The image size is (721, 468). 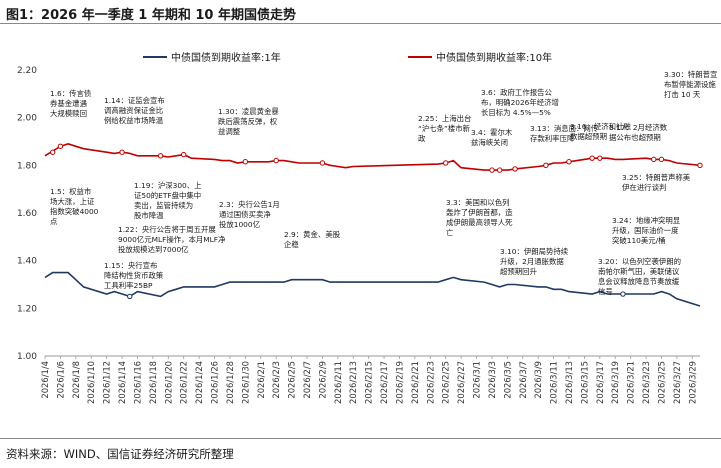 What do you see at coordinates (360, 438) in the screenshot?
I see `bottom-rule` at bounding box center [360, 438].